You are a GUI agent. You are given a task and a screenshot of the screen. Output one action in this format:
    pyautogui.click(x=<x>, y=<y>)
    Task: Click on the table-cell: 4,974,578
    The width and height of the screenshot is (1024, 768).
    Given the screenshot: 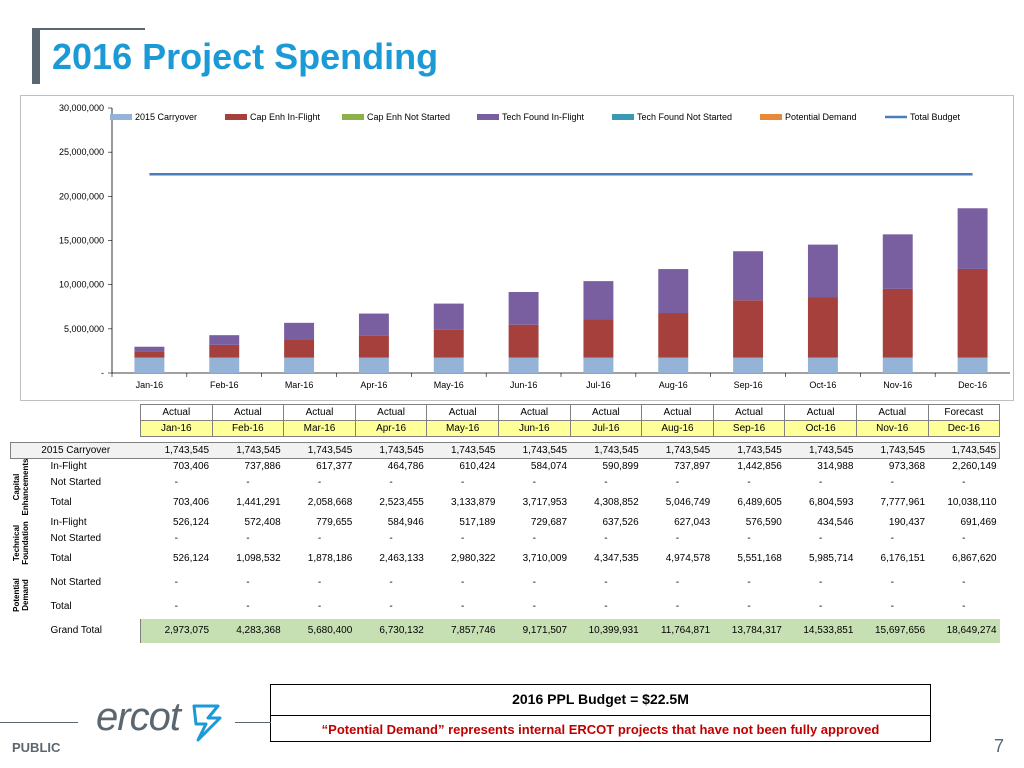 What is the action you would take?
    pyautogui.click(x=688, y=558)
    